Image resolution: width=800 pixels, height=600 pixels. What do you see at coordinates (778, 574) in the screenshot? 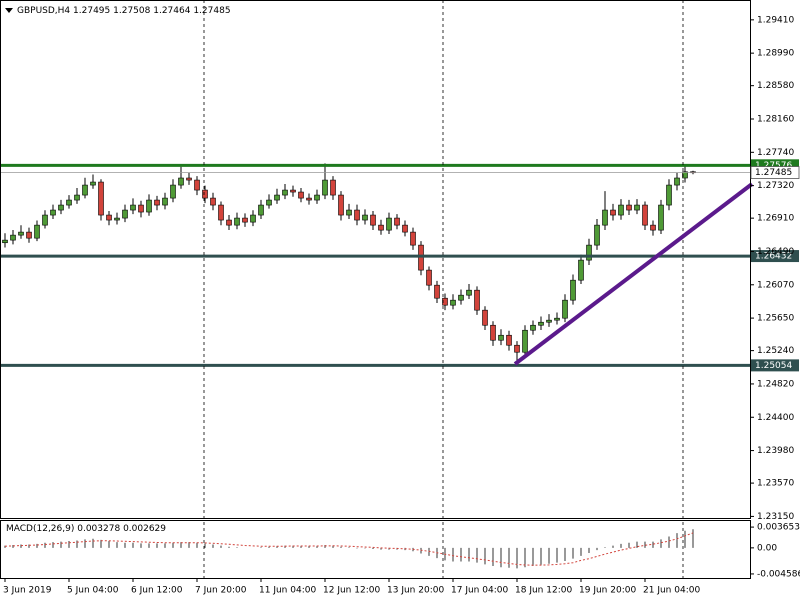
I see `indicator-tick-label: -0.004586` at bounding box center [778, 574].